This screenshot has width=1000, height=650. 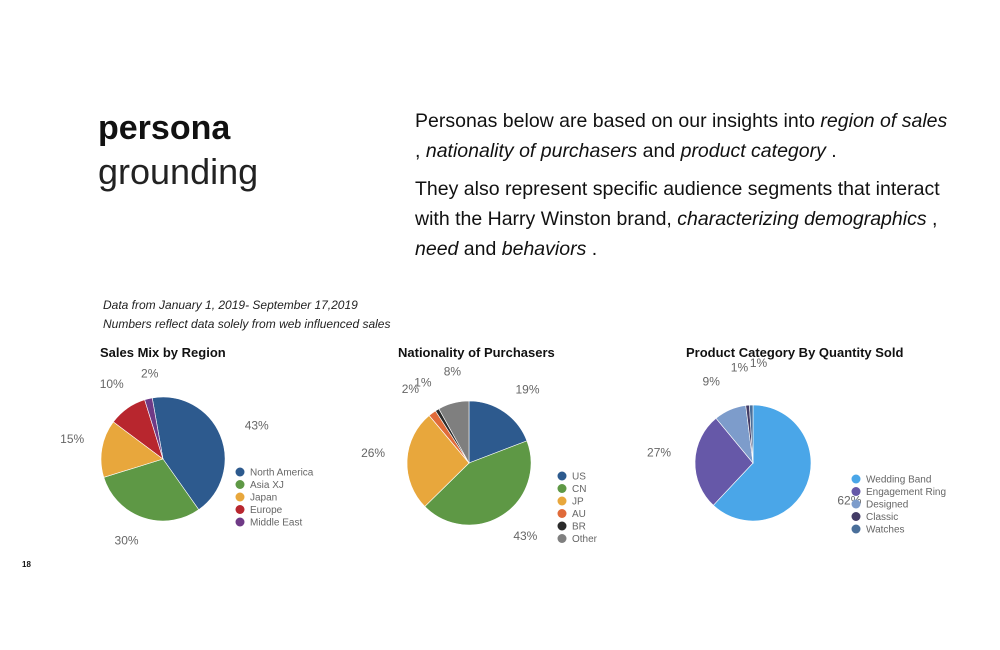 What do you see at coordinates (579, 514) in the screenshot?
I see `legend-label: AU` at bounding box center [579, 514].